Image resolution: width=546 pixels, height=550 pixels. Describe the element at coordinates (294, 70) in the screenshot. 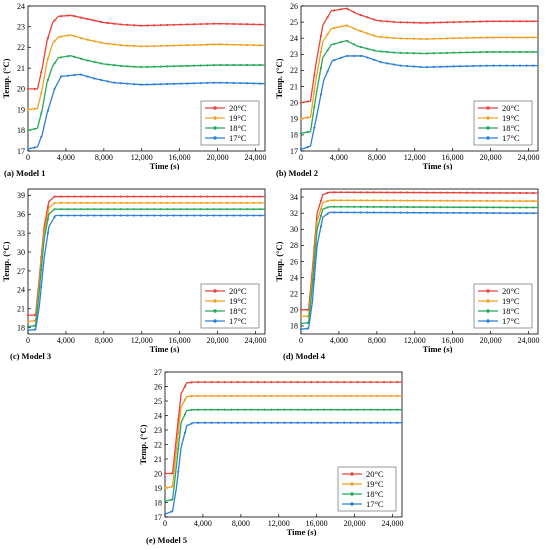

I see `y-tick-label: 22` at that location.